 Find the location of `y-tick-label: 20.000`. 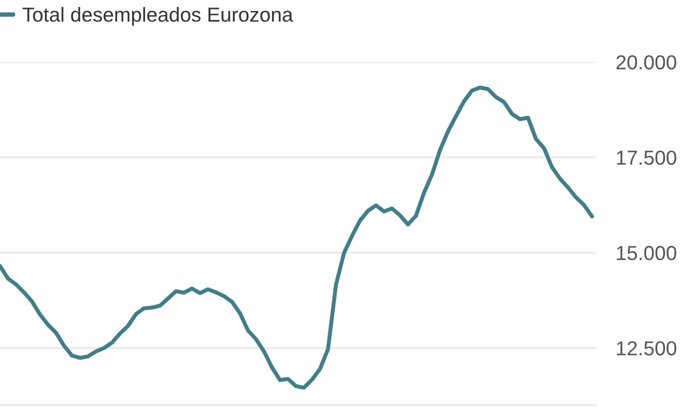

y-tick-label: 20.000 is located at coordinates (646, 62).